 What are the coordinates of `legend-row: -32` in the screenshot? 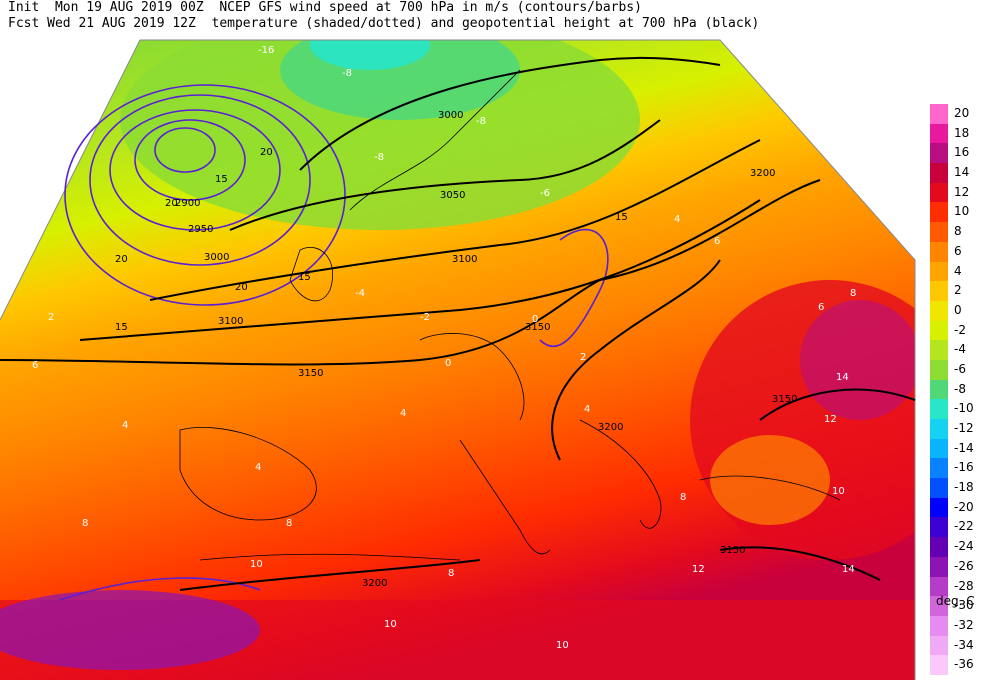 It's located at (964, 625).